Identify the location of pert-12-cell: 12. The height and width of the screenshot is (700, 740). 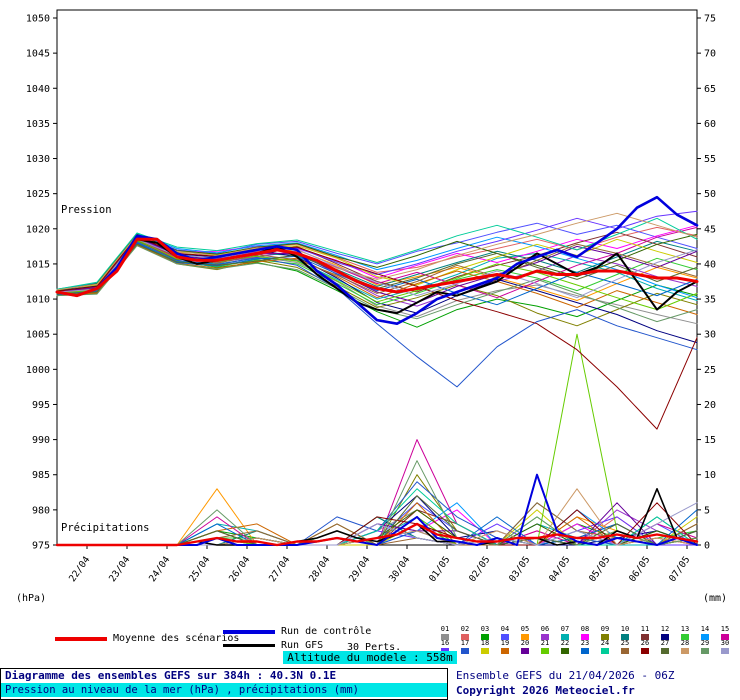
(665, 633).